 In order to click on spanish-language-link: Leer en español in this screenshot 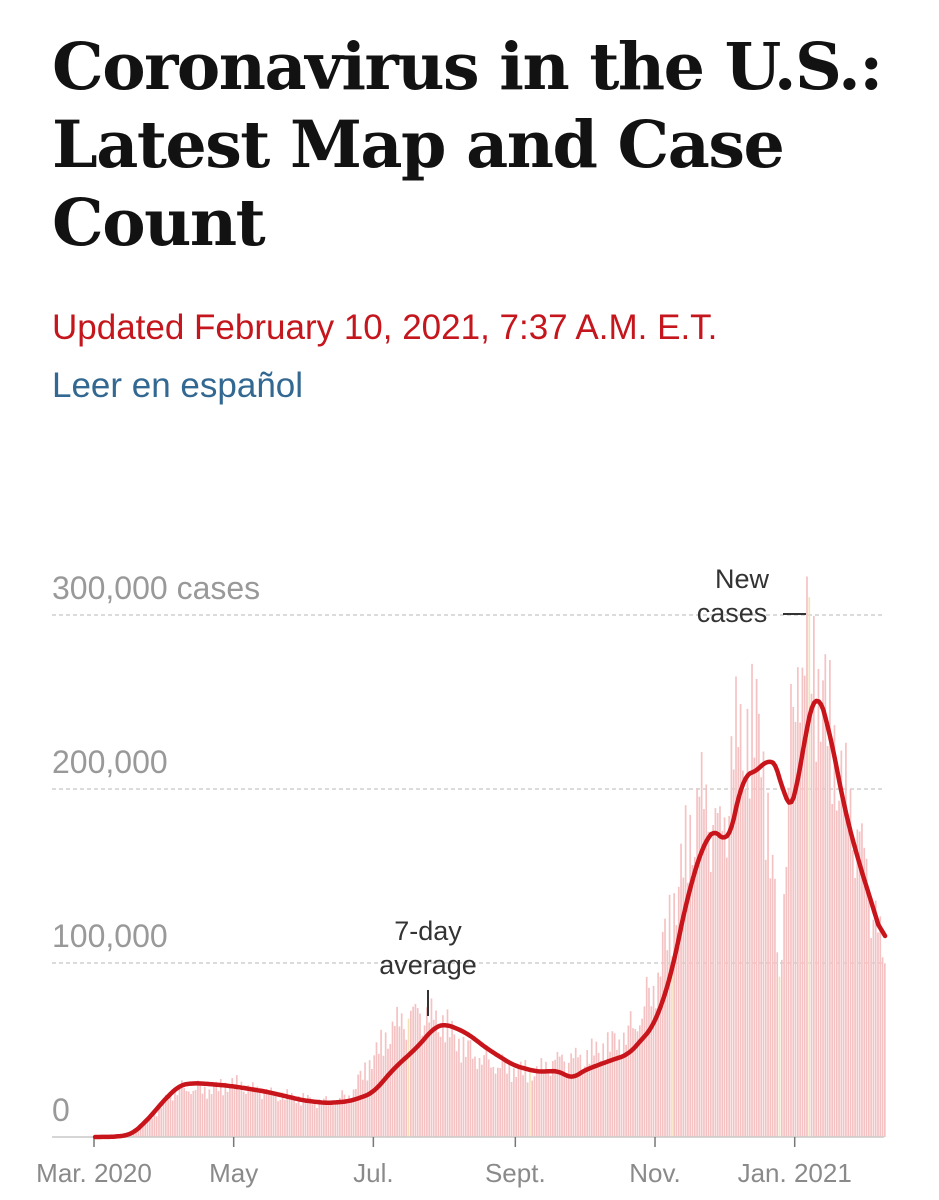, I will do `click(178, 385)`.